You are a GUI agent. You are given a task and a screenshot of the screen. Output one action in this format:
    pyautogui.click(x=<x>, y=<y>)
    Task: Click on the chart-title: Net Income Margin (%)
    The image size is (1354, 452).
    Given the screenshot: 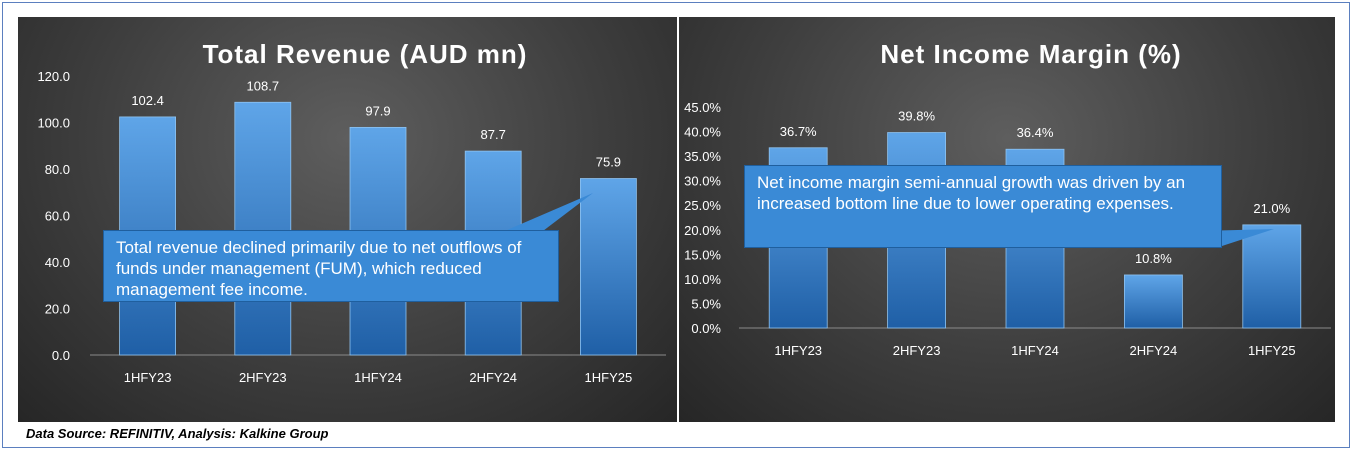 What is the action you would take?
    pyautogui.click(x=1030, y=54)
    